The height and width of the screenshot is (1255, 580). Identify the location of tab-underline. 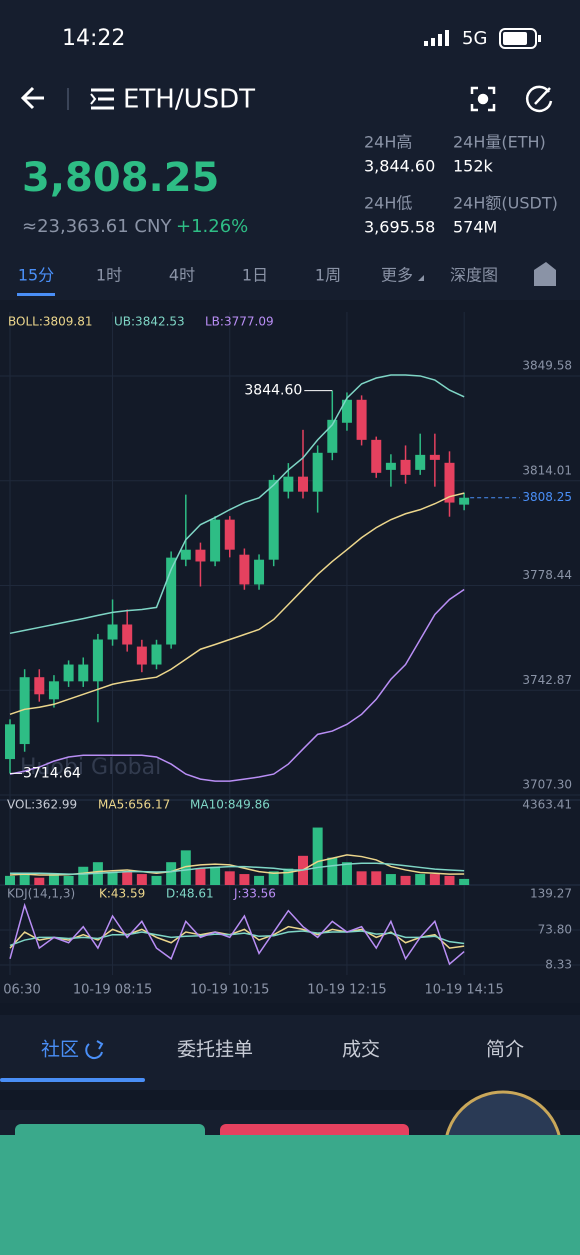
(72, 1080).